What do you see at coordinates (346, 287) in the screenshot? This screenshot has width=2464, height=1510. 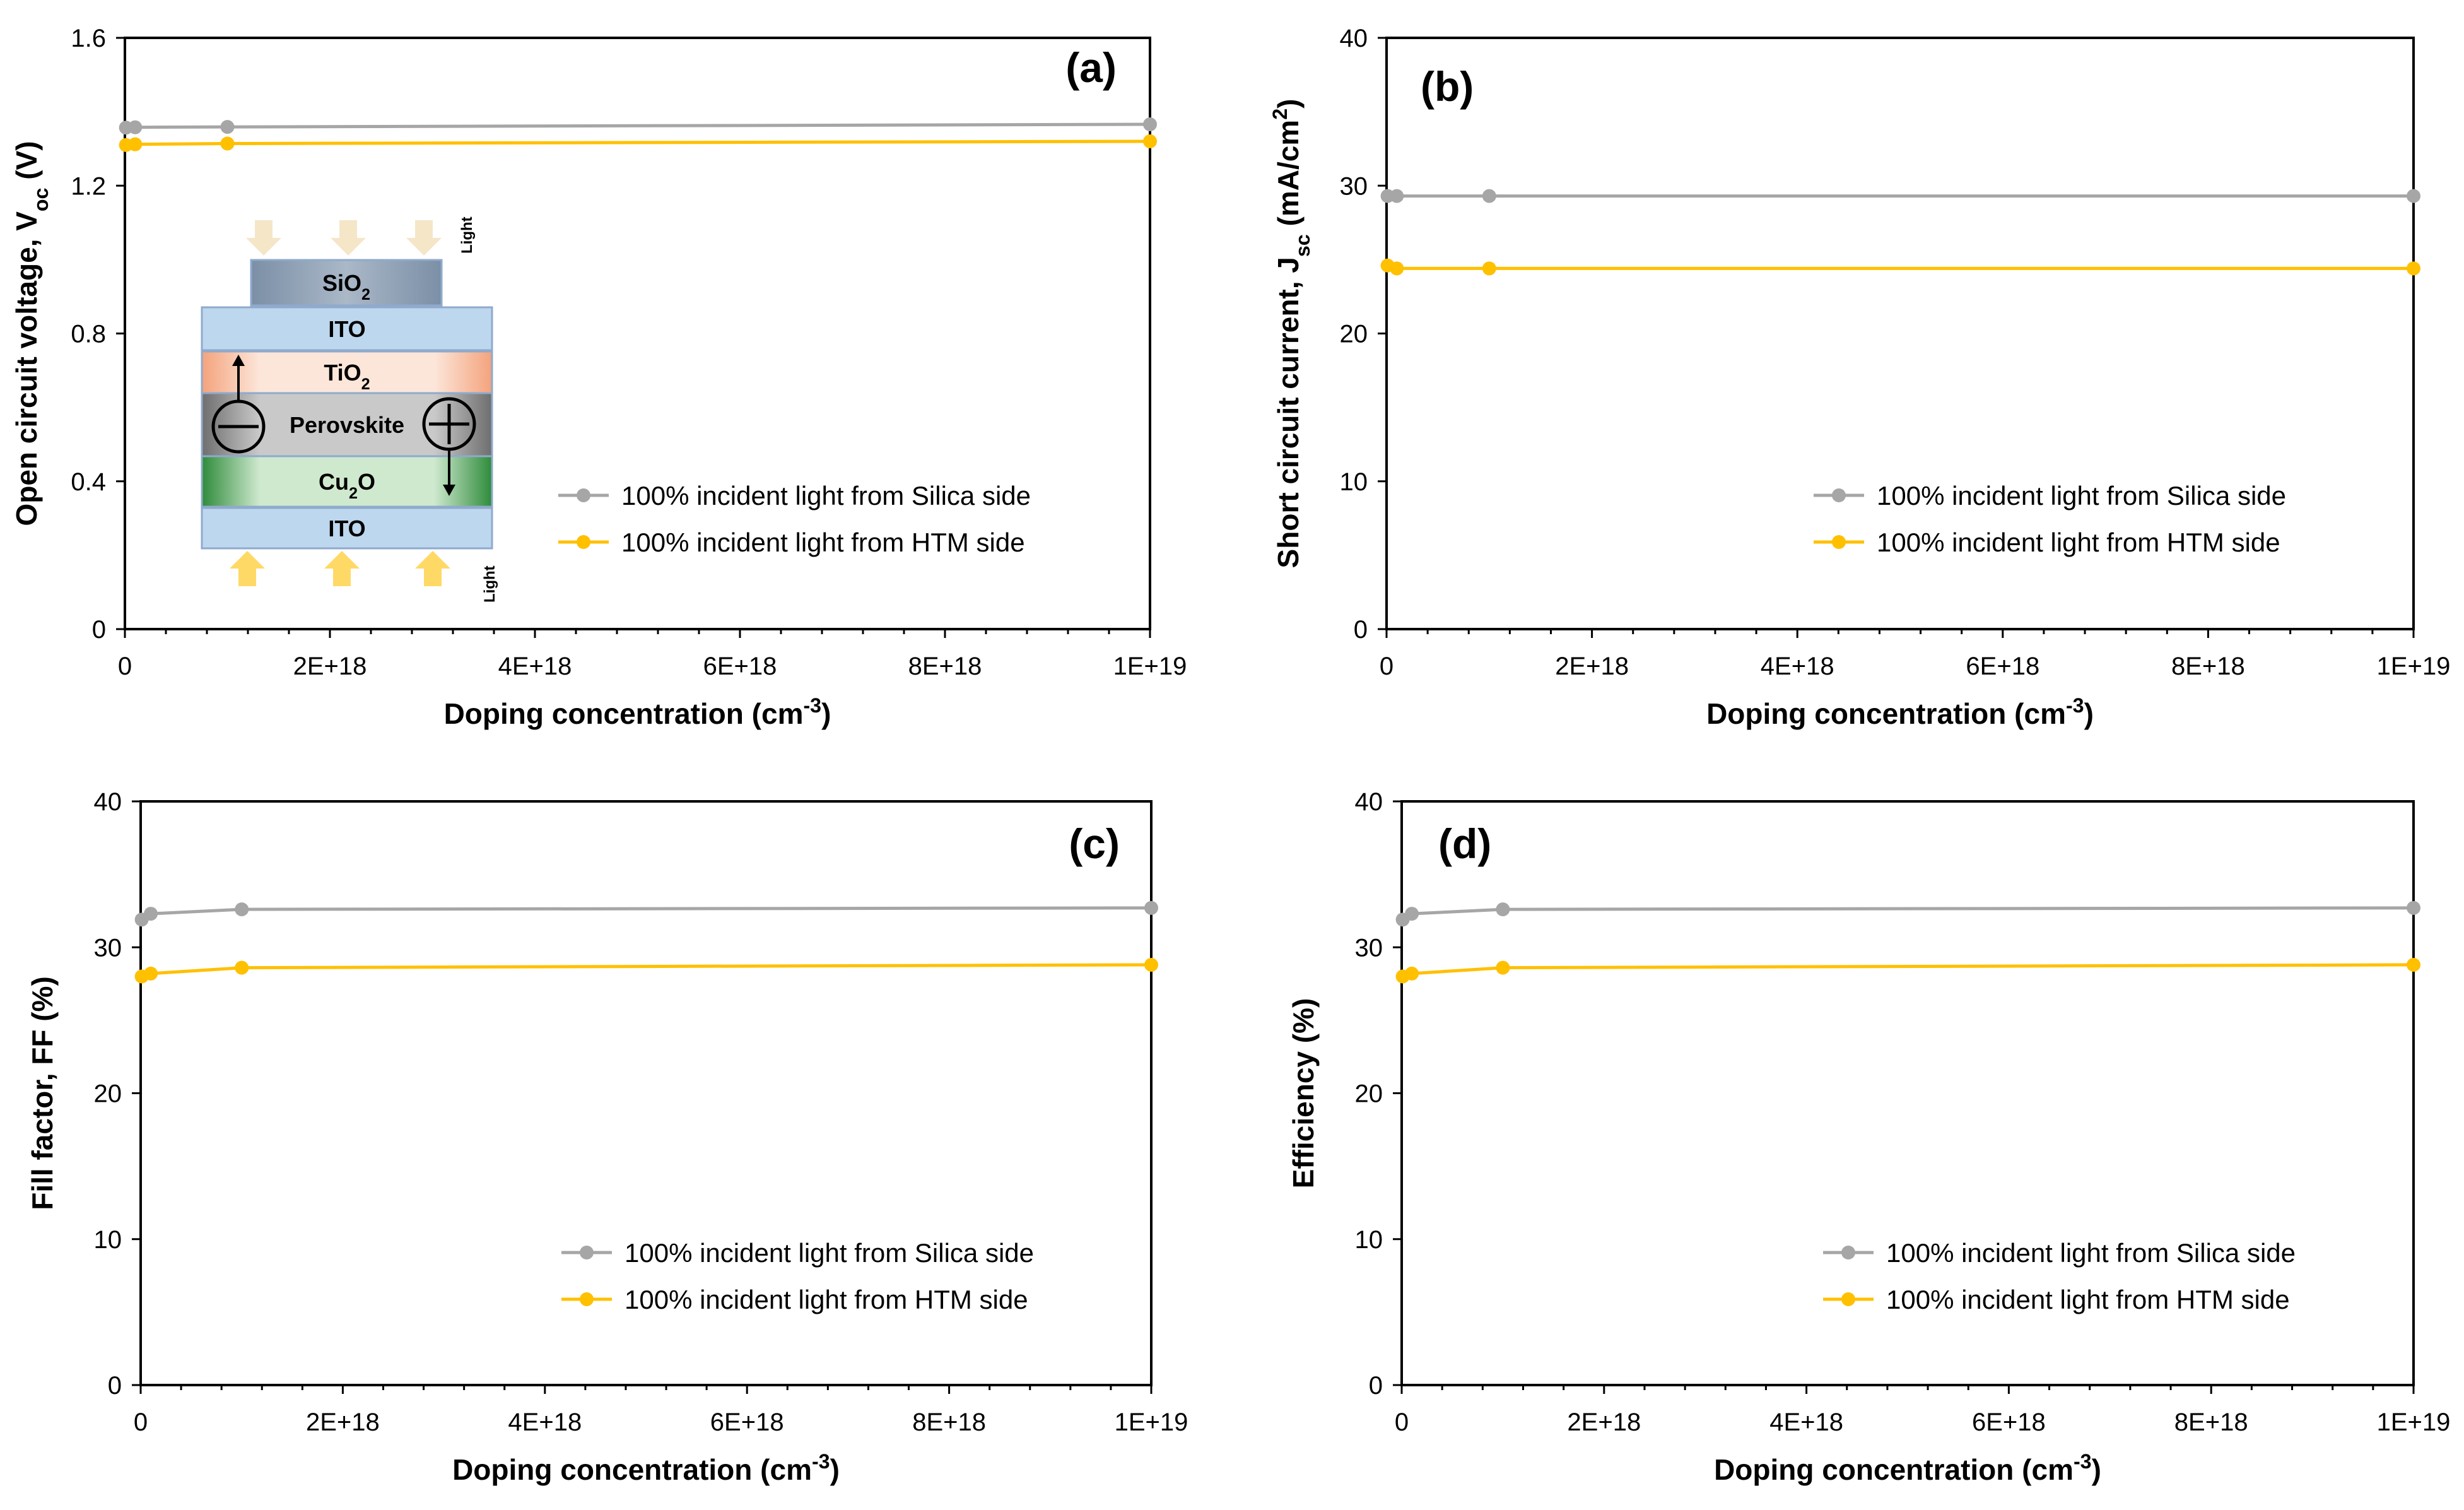 I see `layer-label: SiO2` at bounding box center [346, 287].